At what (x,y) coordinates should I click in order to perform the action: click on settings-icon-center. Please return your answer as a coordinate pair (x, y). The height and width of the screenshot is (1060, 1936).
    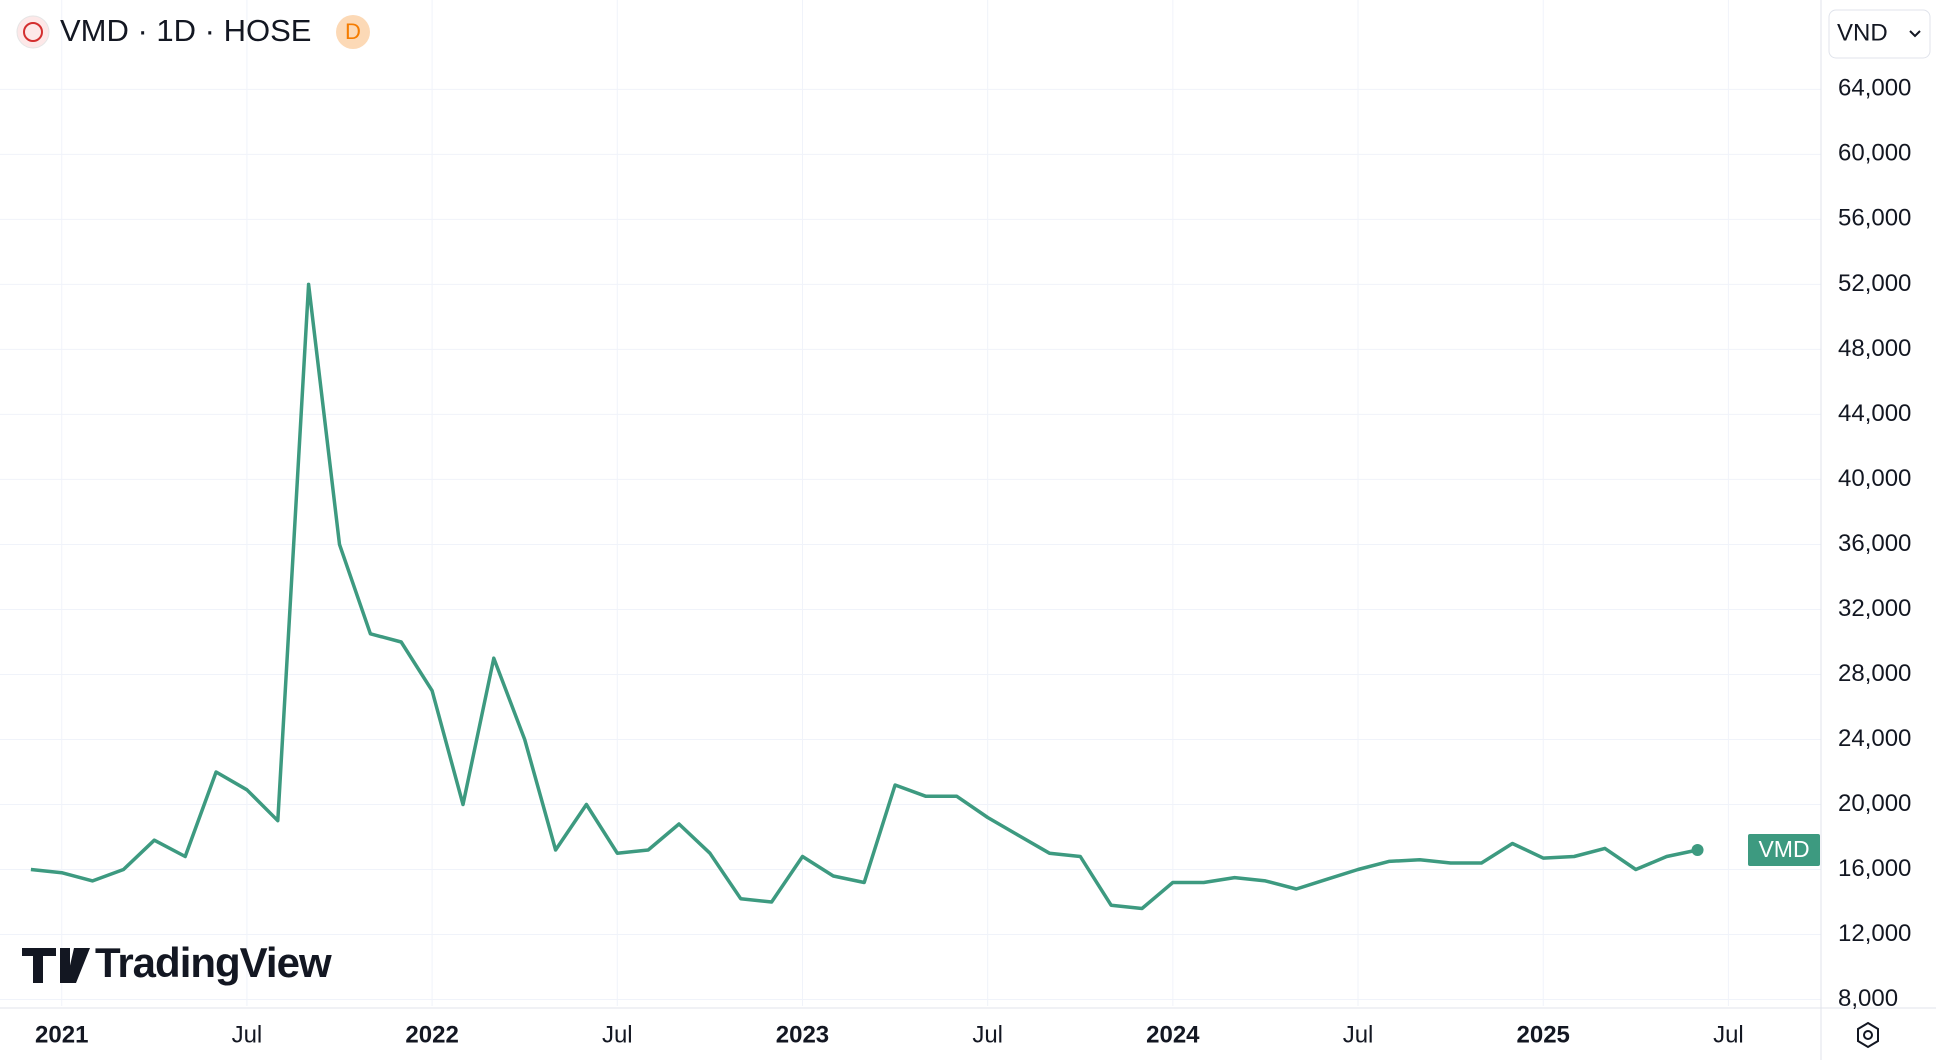
    Looking at the image, I should click on (1868, 1035).